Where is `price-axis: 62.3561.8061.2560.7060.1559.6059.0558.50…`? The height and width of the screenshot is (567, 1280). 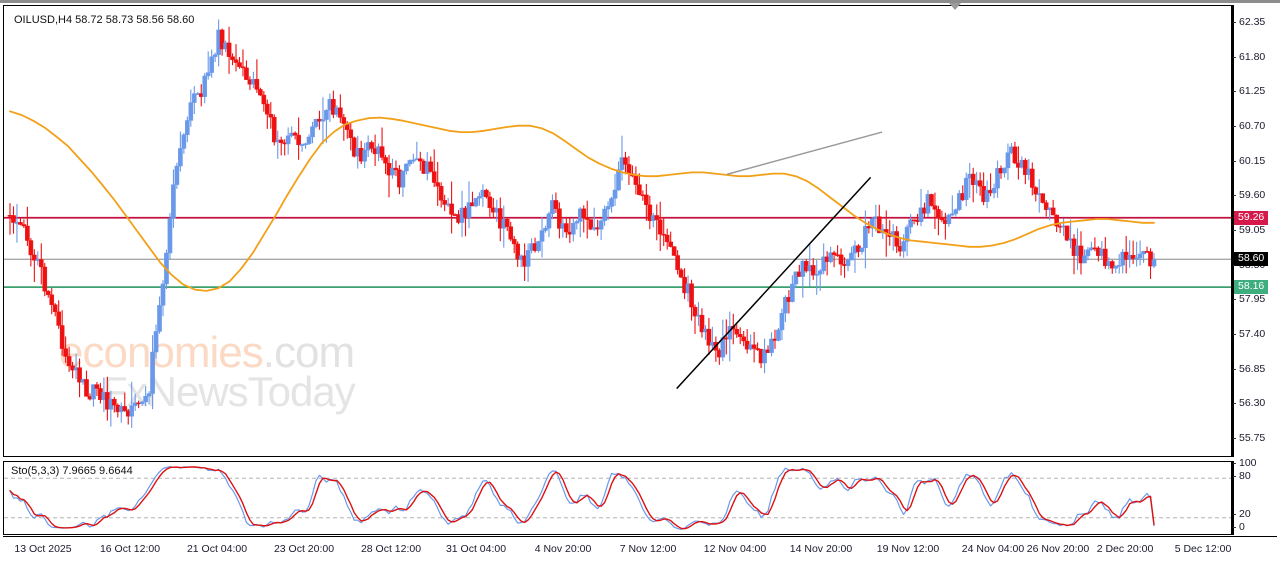 price-axis: 62.3561.8061.2560.7060.1559.6059.0558.50… is located at coordinates (1254, 270).